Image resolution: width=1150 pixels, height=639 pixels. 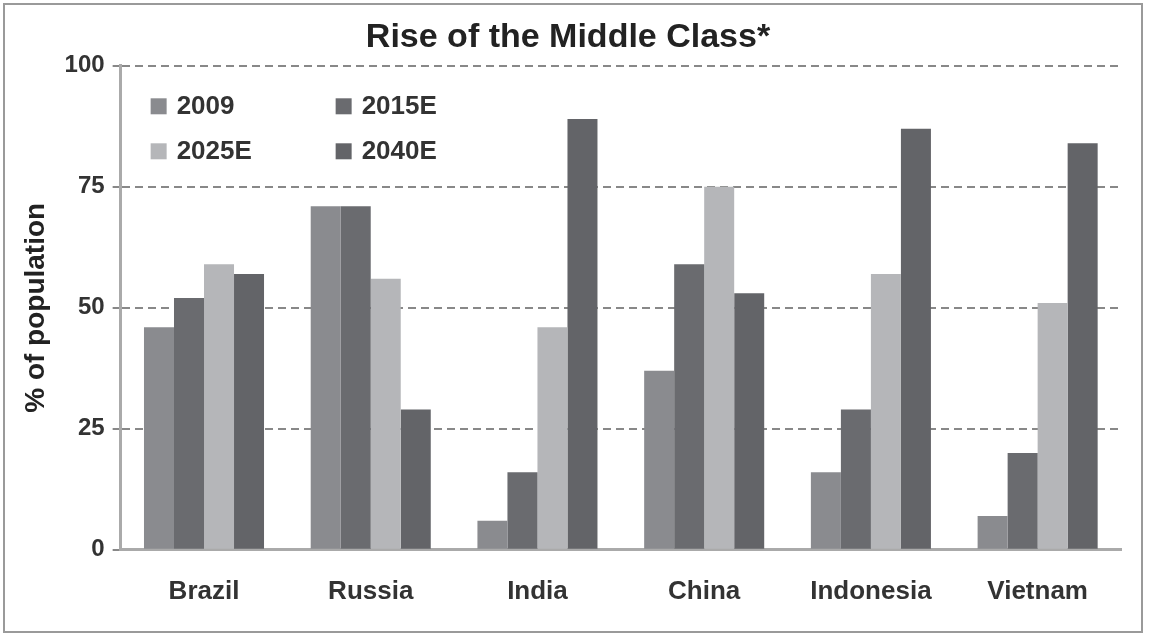 What do you see at coordinates (1037, 589) in the screenshot?
I see `x-tick-label: Vietnam` at bounding box center [1037, 589].